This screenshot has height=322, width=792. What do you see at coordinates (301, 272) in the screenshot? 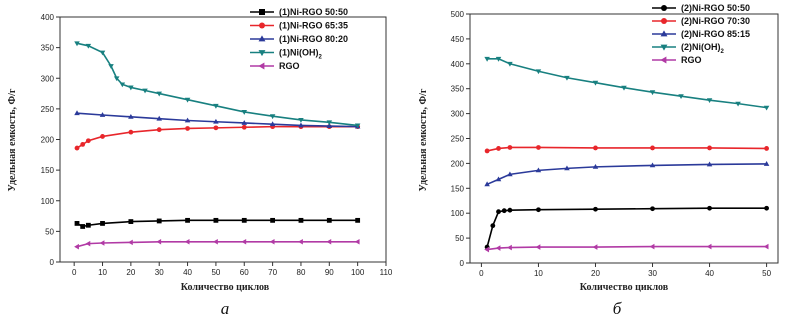
I see `x-tick-label: 80` at bounding box center [301, 272].